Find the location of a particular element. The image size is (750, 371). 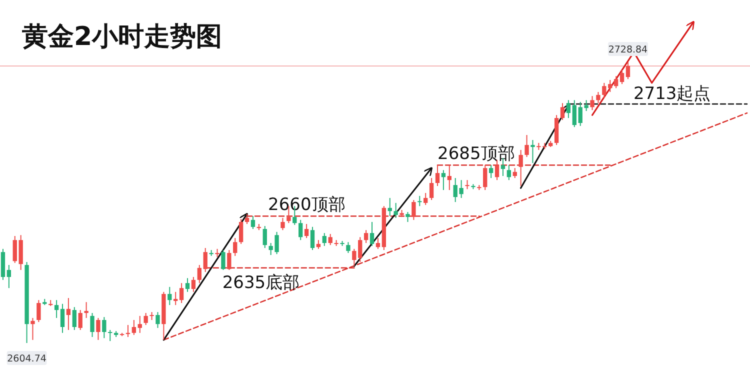

chart-title: 黄金2小时走势图 is located at coordinates (121, 37).